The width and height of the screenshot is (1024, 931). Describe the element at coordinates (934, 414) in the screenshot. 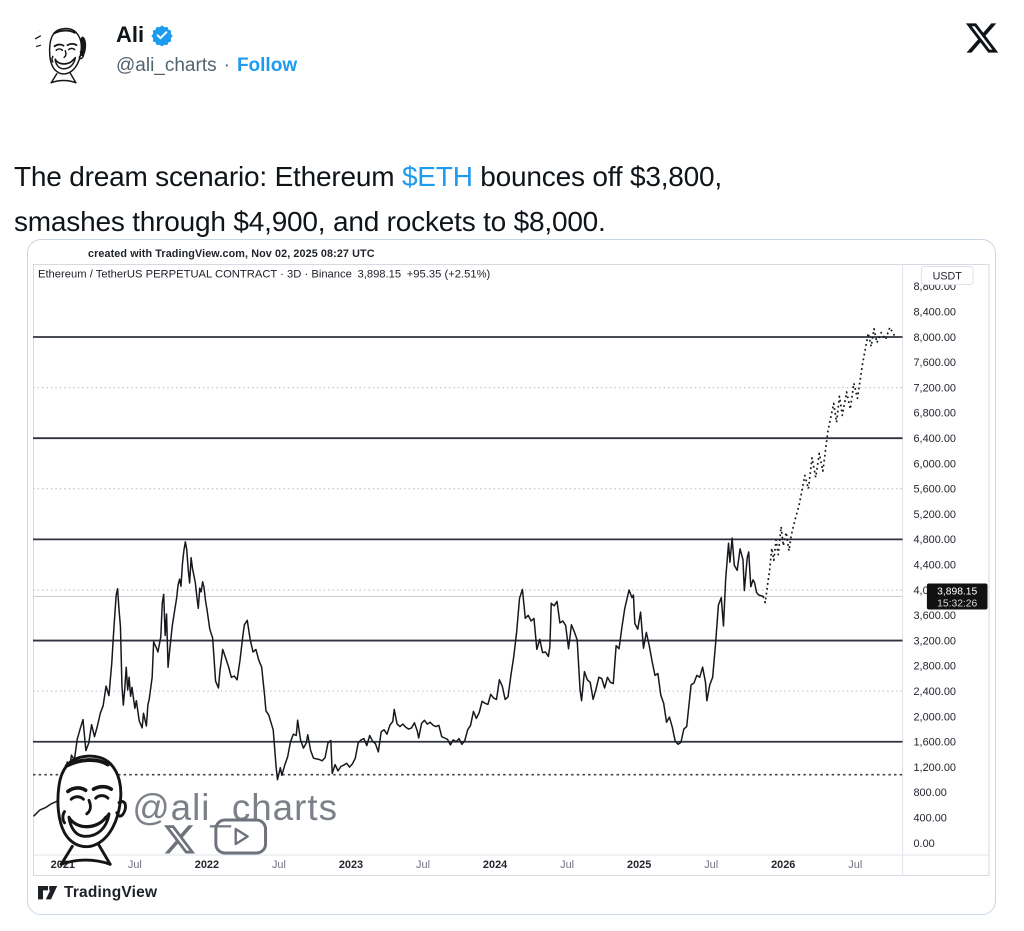

I see `svg-text: 6,800.00` at that location.